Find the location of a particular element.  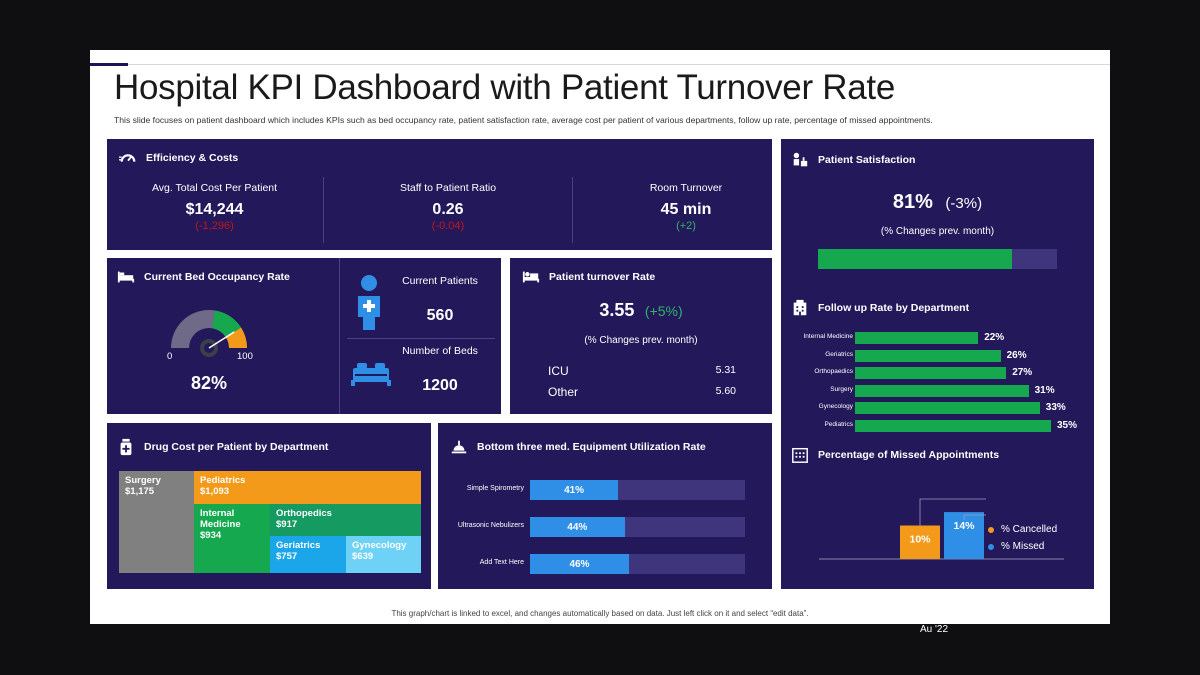

turnover-value-row: 3.55 (+5%) is located at coordinates (641, 310).